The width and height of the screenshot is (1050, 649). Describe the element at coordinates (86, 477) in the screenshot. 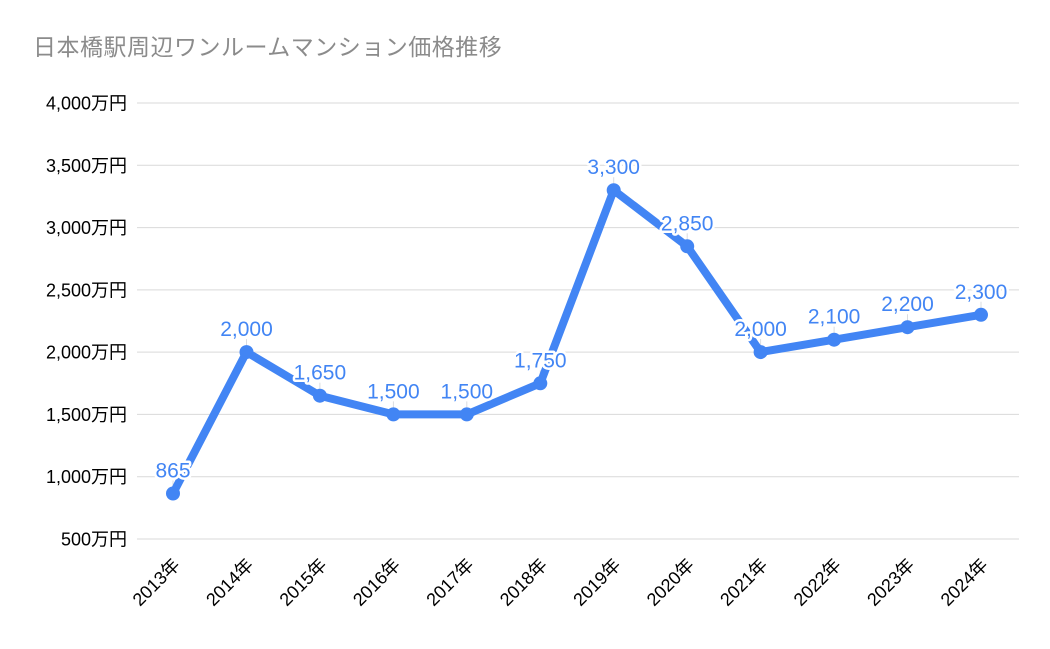

I see `y-tick-label: 1,000万円` at that location.